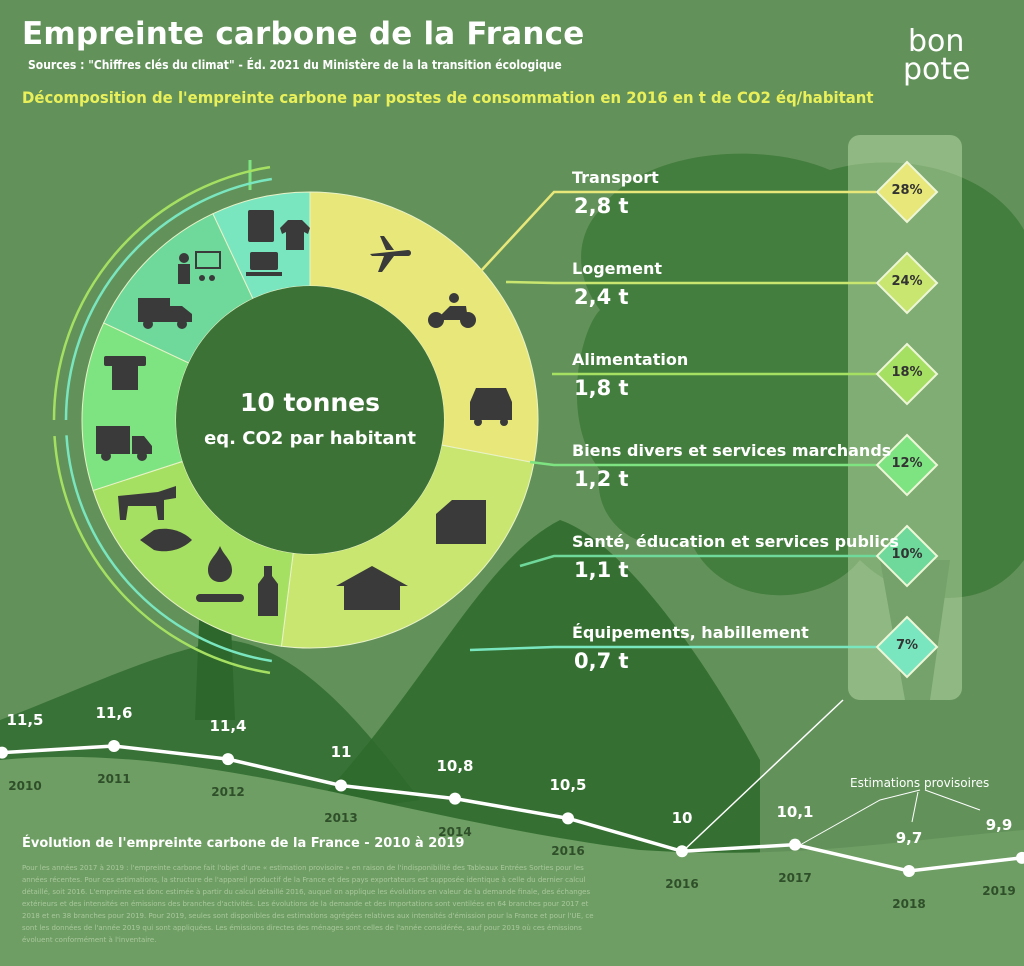 This screenshot has width=1024, height=966. What do you see at coordinates (920, 783) in the screenshot?
I see `estimations-annotation: Estimations provisoires` at bounding box center [920, 783].